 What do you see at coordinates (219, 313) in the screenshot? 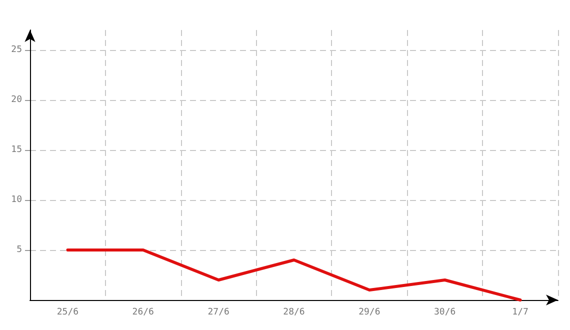
I see `x-tick-label: 27/6` at bounding box center [219, 313].